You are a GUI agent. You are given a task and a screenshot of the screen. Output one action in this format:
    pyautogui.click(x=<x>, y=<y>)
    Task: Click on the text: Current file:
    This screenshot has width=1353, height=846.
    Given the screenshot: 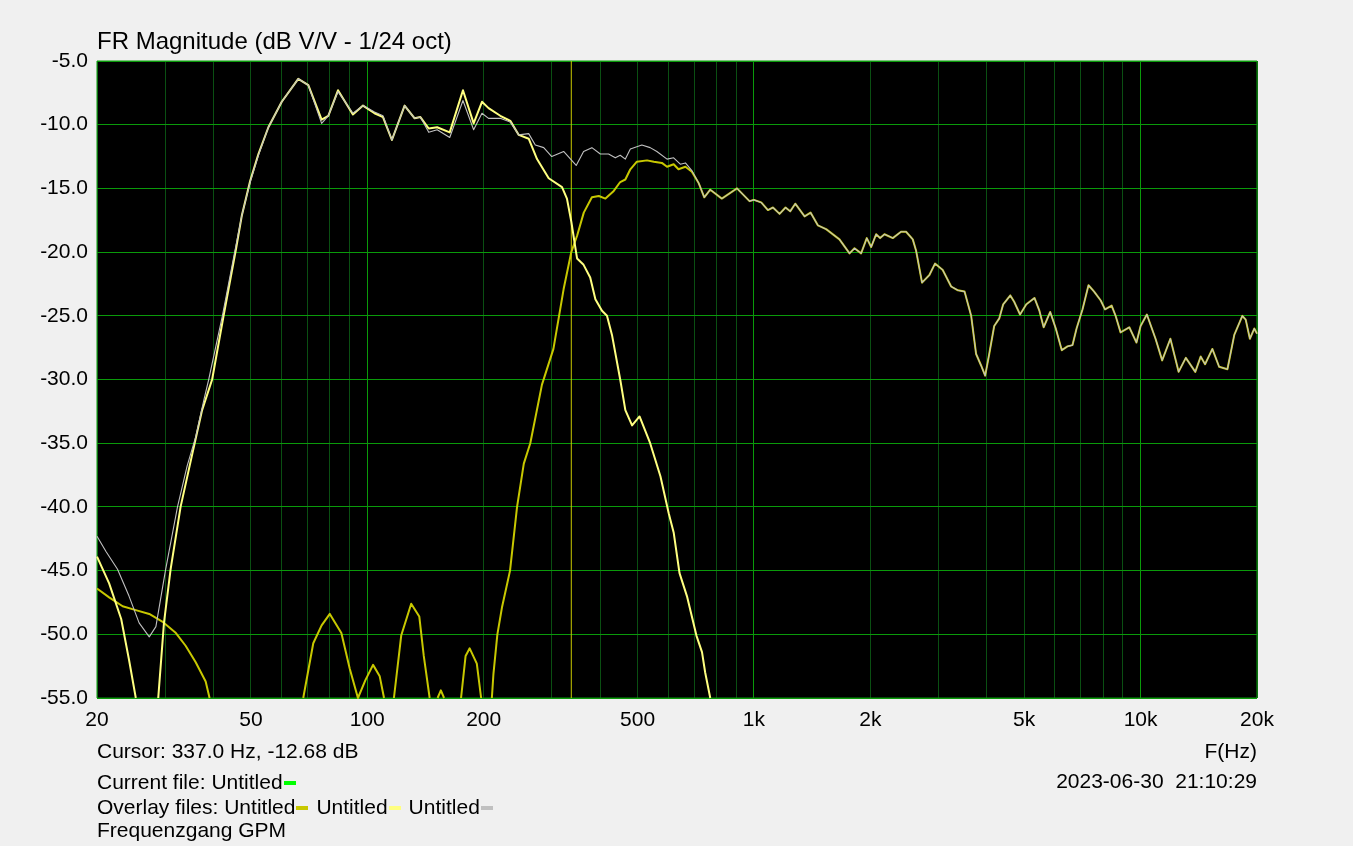 What is the action you would take?
    pyautogui.click(x=152, y=781)
    